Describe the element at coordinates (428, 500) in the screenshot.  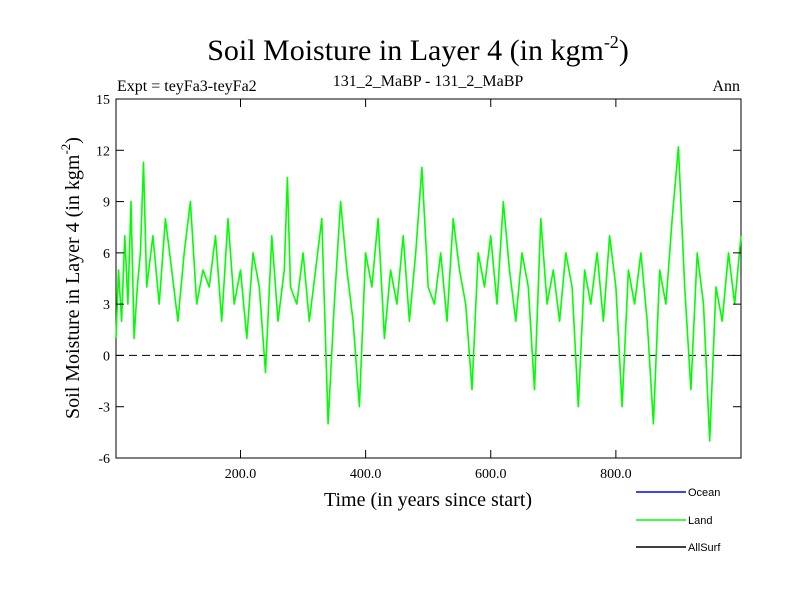
I see `x-axis-label: Time (in years since start)` at that location.